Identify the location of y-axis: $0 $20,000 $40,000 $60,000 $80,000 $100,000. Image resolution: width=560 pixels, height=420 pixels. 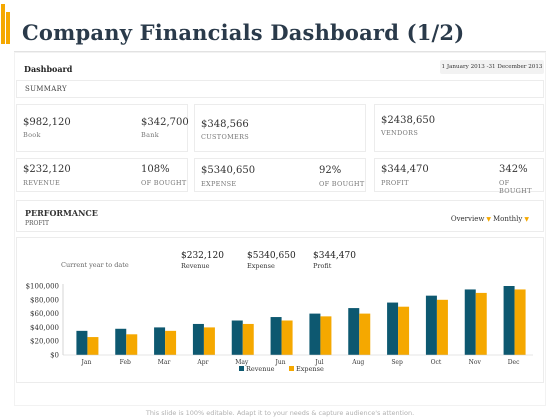
(45, 321).